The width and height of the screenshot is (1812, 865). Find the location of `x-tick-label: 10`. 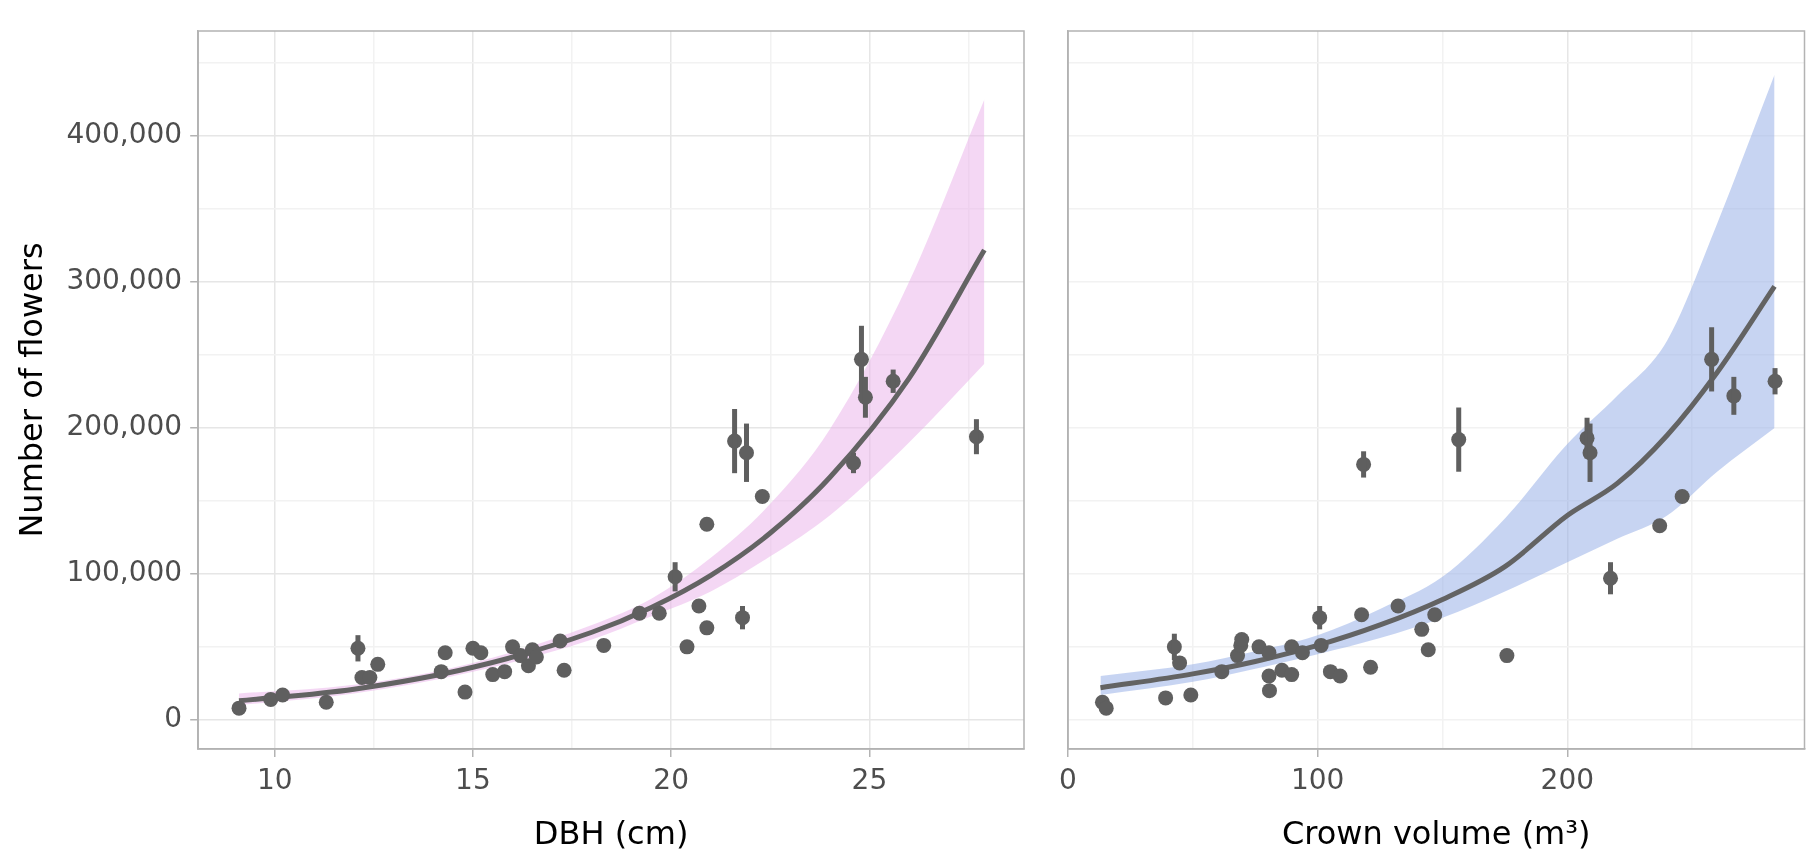

x-tick-label: 10 is located at coordinates (274, 780).